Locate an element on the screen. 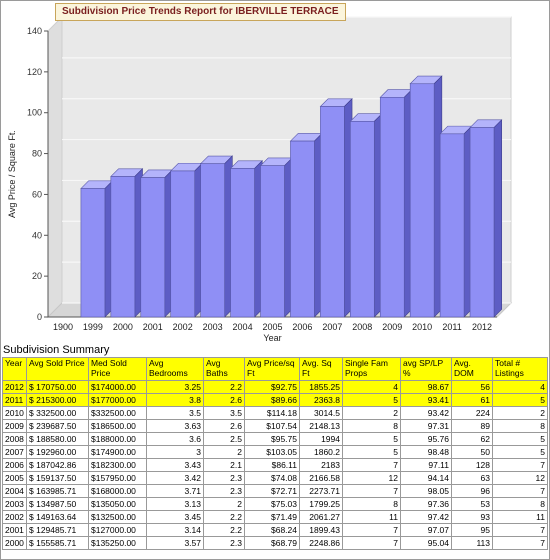 The image size is (550, 560). column-header: Avg. DOM is located at coordinates (472, 369).